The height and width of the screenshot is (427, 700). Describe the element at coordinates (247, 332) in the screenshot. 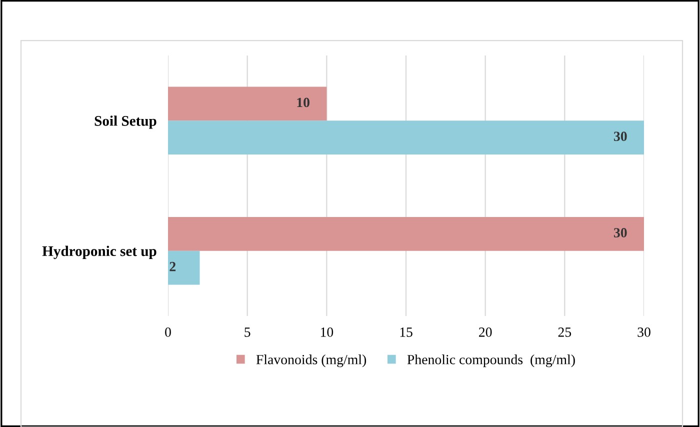

I see `x-tick-label: 5` at that location.